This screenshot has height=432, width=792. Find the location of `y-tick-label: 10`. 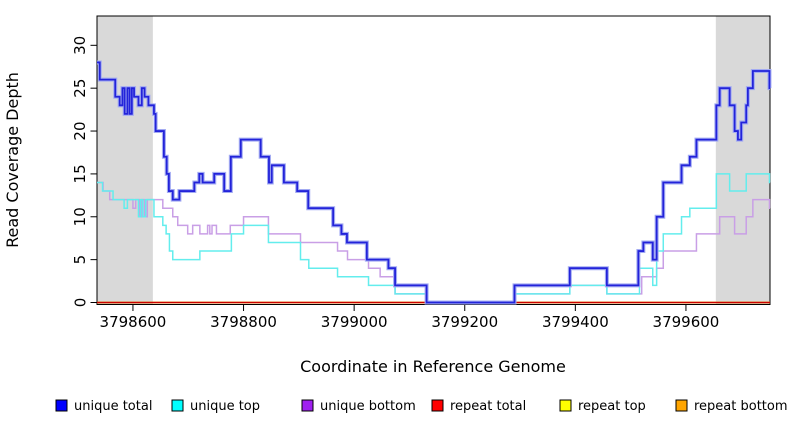

y-tick-label: 10 is located at coordinates (80, 216).